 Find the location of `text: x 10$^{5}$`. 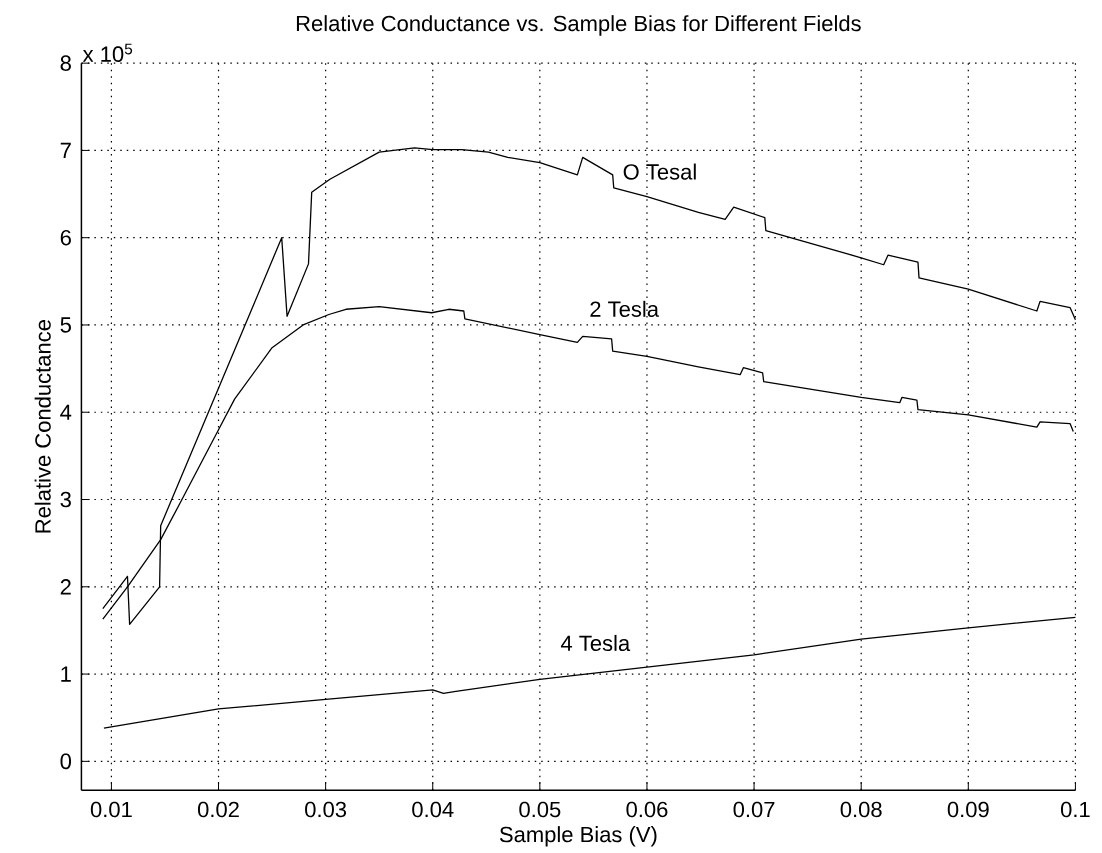

text: x 10$^{5}$ is located at coordinates (107, 52).